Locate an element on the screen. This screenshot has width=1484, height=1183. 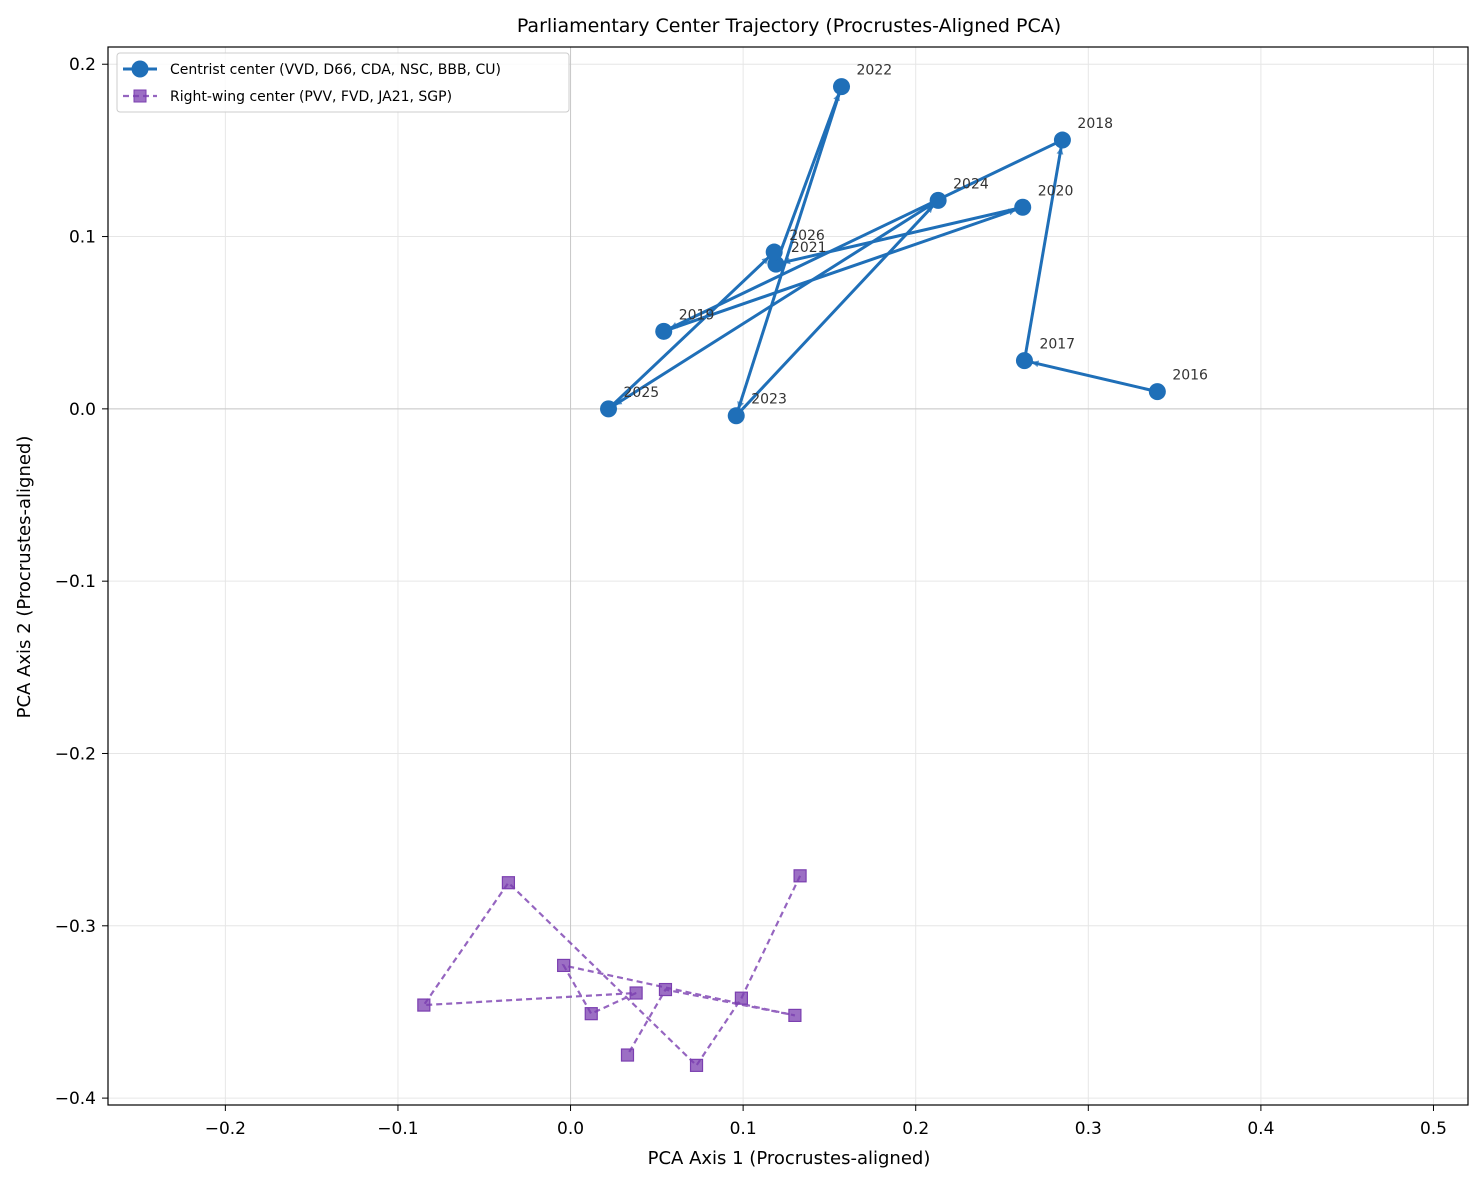
y-tick-label: 0.1 is located at coordinates (82, 238).